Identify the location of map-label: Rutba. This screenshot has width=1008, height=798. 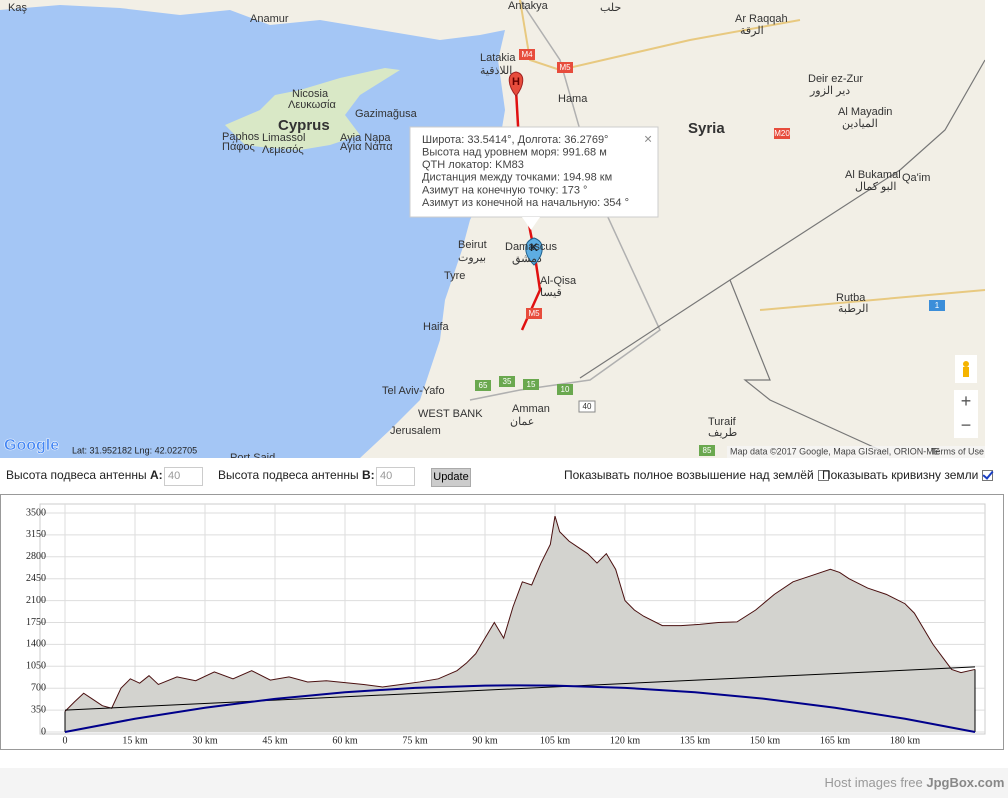
(851, 298).